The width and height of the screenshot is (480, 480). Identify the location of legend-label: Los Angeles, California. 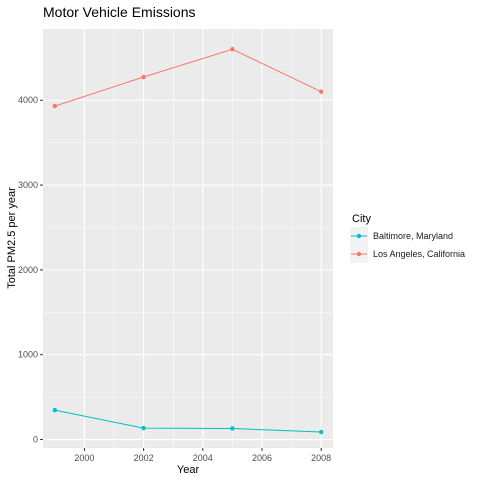
(419, 254).